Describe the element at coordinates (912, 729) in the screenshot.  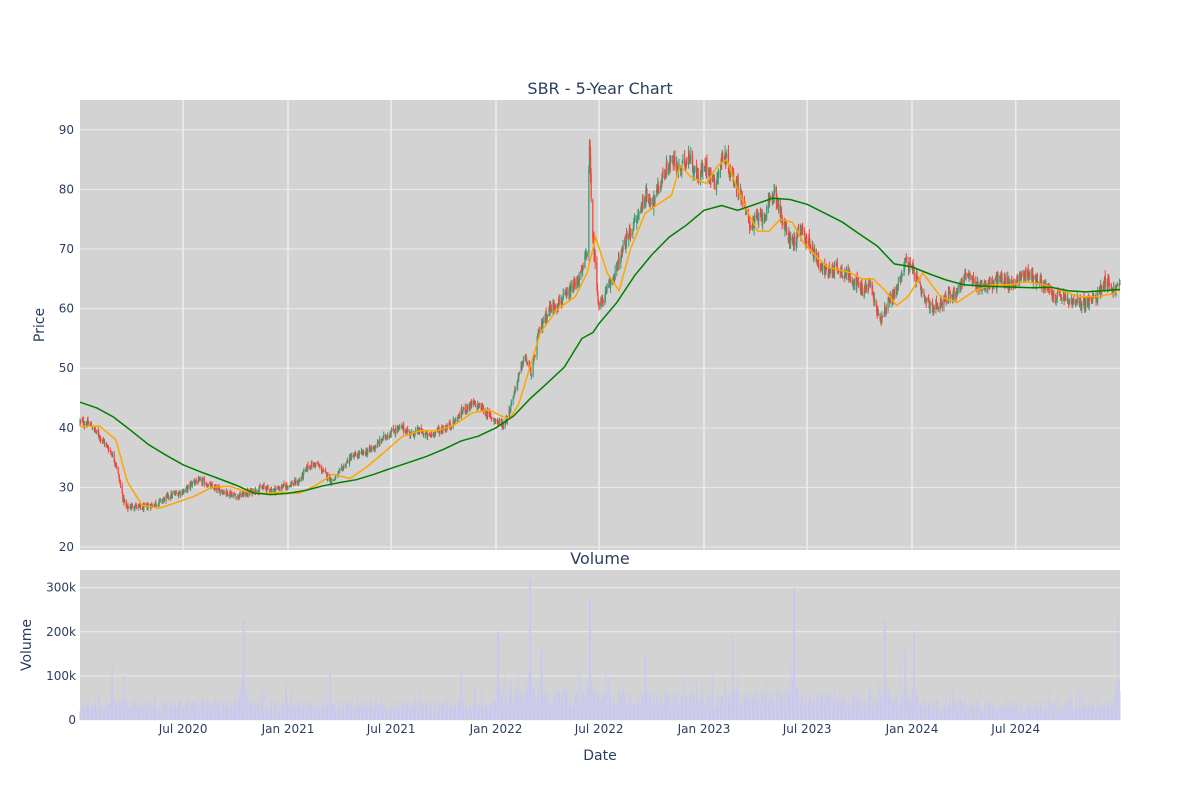
I see `date-x-tick-label: Jan 2024` at that location.